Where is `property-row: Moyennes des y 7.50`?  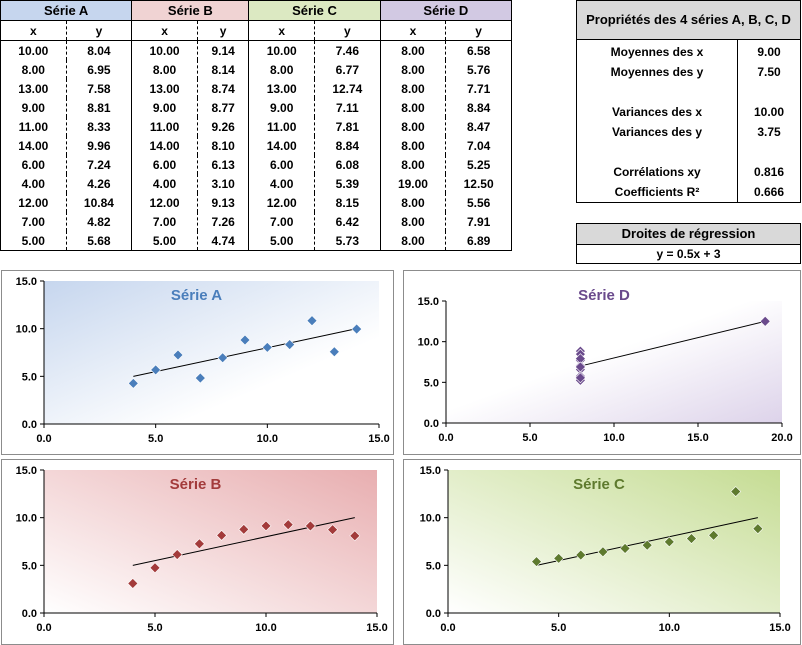 property-row: Moyennes des y 7.50 is located at coordinates (688, 72).